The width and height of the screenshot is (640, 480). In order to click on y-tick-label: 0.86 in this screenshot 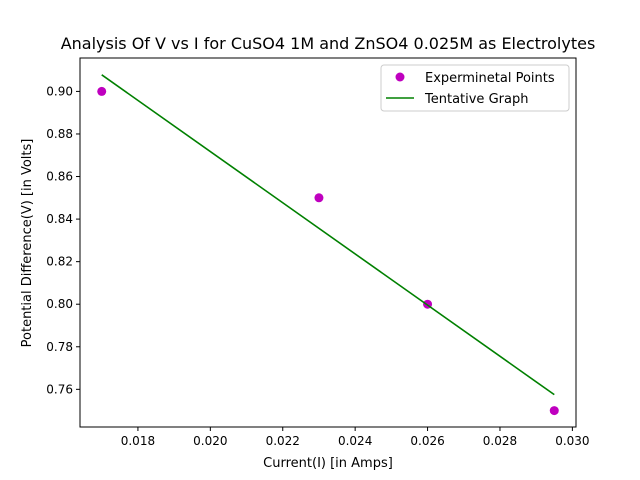, I will do `click(59, 177)`.